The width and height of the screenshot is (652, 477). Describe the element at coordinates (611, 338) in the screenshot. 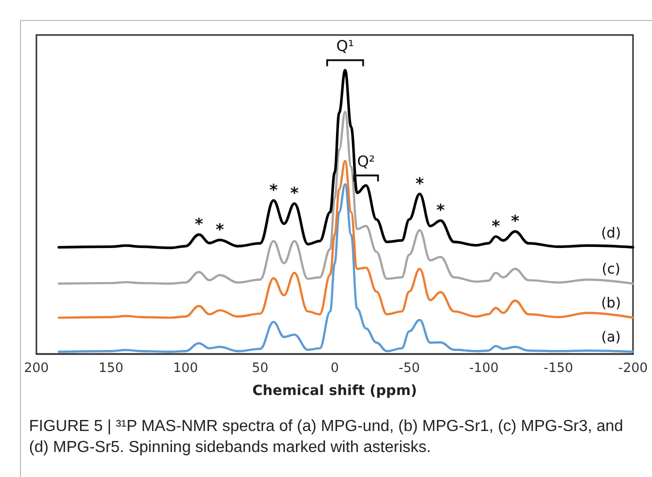

I see `series-label: (a)` at that location.